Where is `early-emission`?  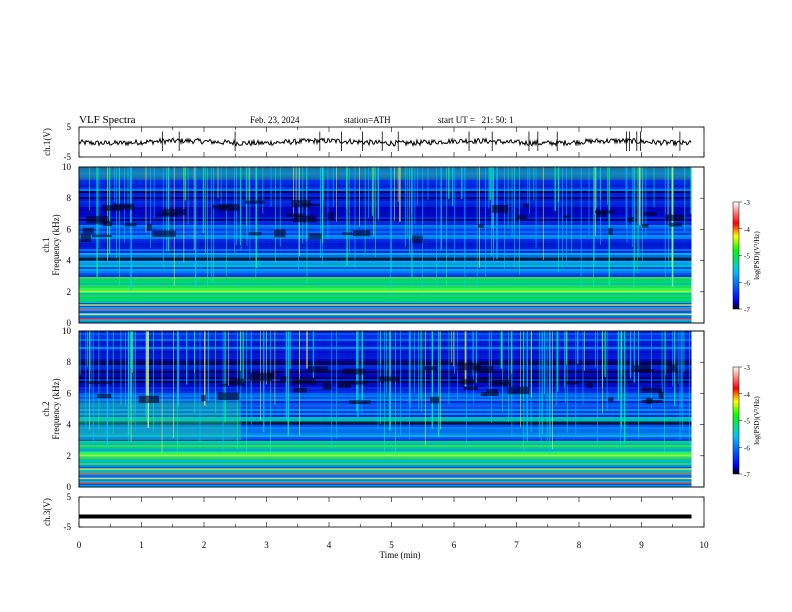 early-emission is located at coordinates (160, 421).